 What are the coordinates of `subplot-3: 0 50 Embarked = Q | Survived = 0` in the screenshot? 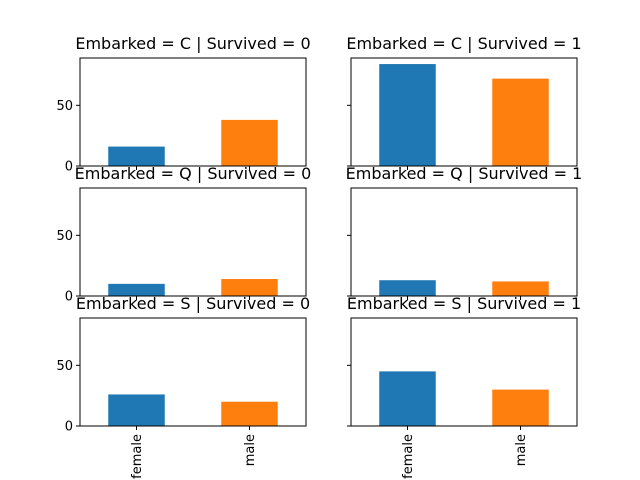 It's located at (183, 234).